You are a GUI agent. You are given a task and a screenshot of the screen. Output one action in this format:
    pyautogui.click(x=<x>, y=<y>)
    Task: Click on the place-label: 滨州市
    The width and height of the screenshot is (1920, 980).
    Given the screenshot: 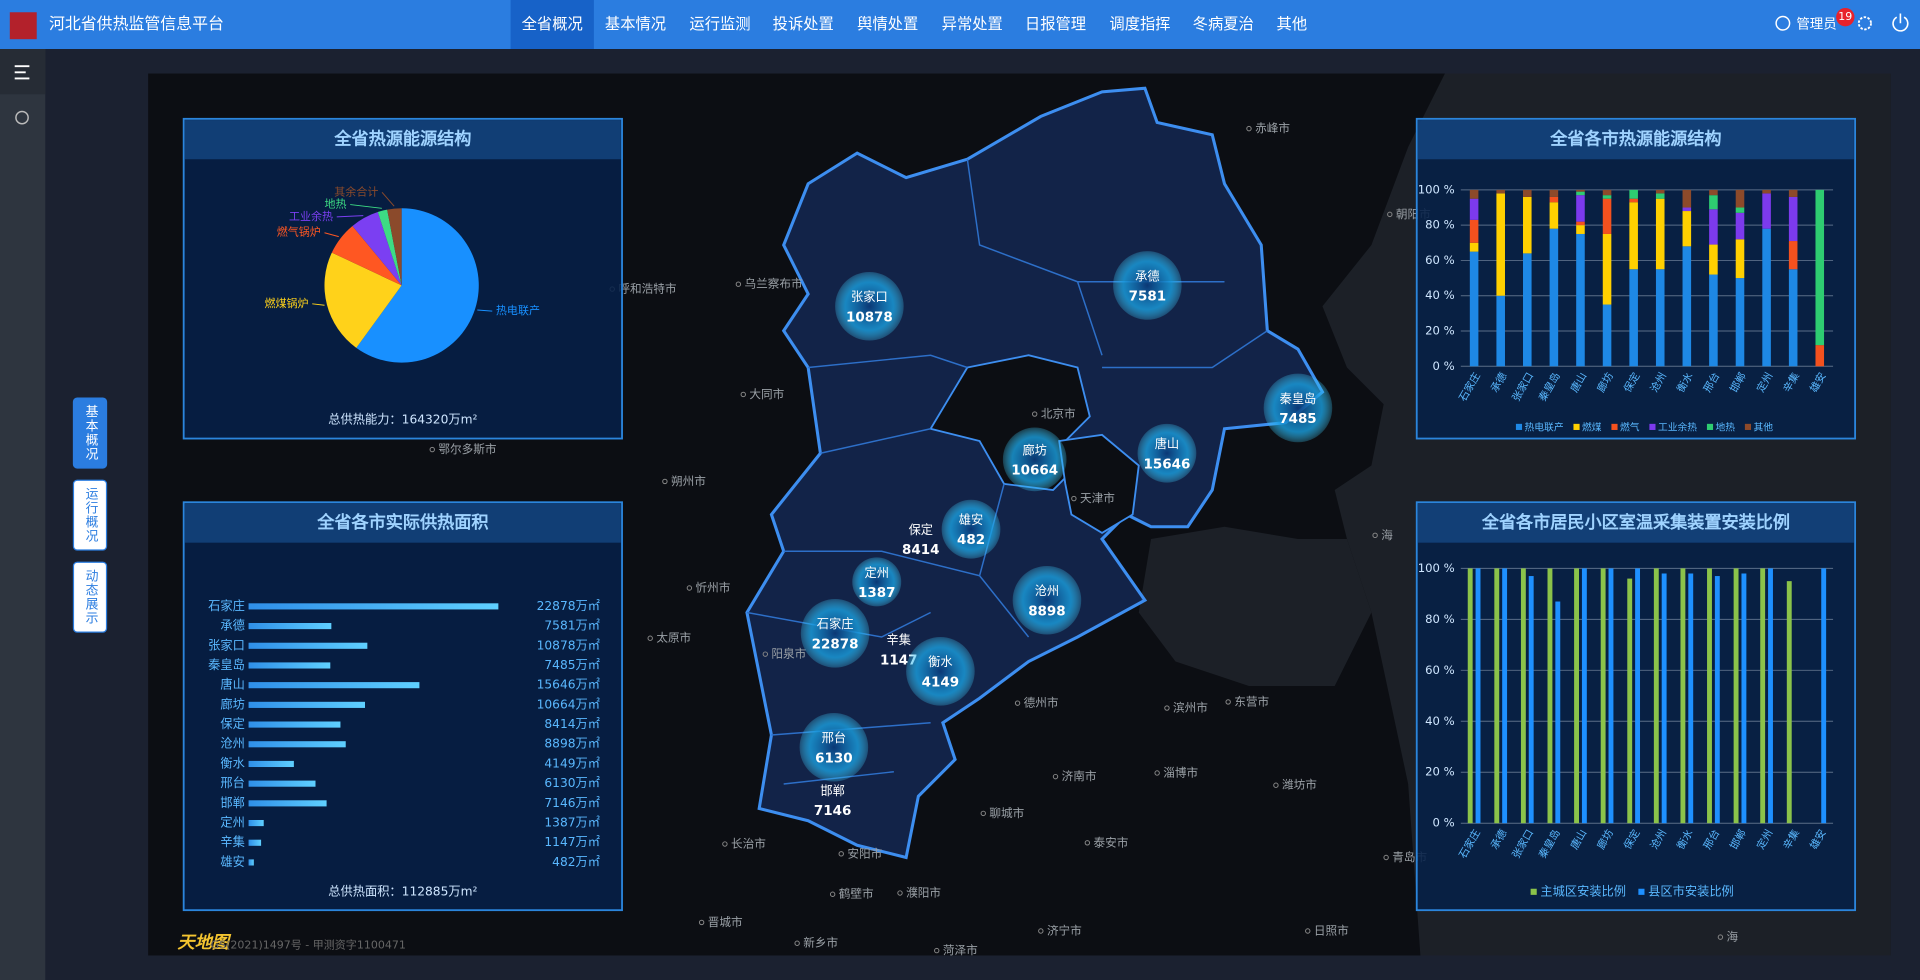 What is the action you would take?
    pyautogui.click(x=1190, y=708)
    